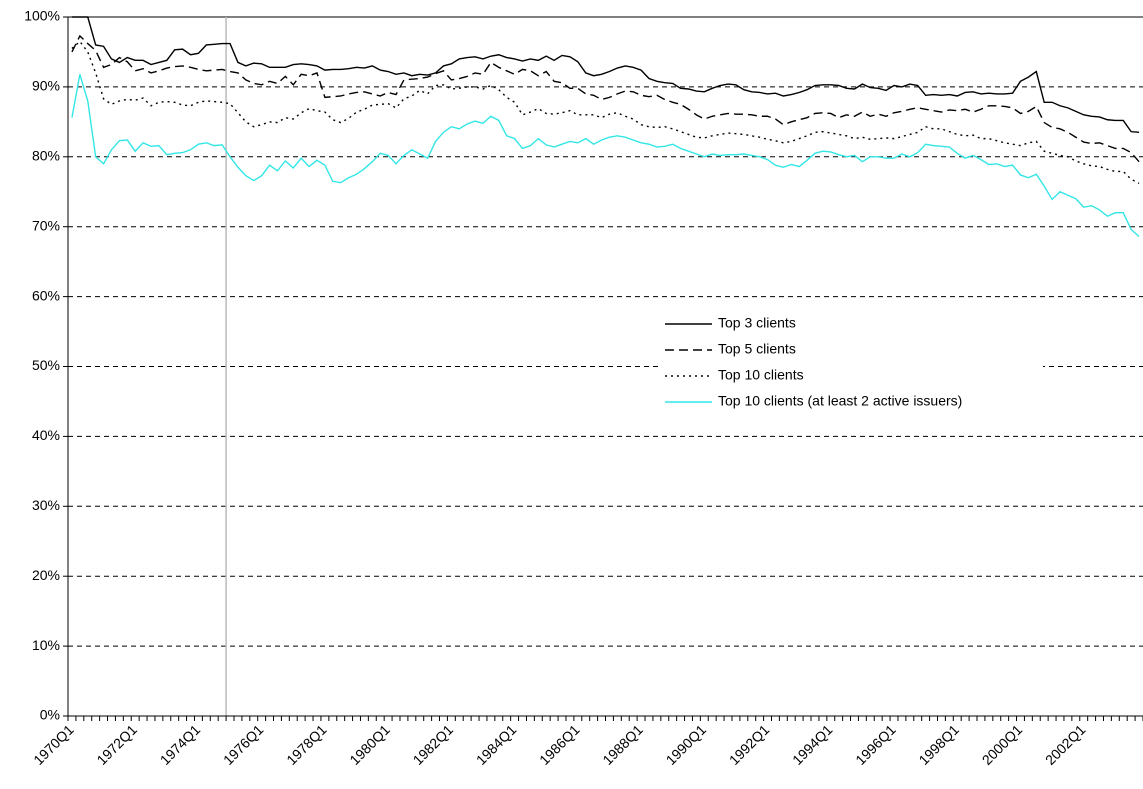 This screenshot has height=789, width=1143. I want to click on y-tick-label: 100%, so click(42, 16).